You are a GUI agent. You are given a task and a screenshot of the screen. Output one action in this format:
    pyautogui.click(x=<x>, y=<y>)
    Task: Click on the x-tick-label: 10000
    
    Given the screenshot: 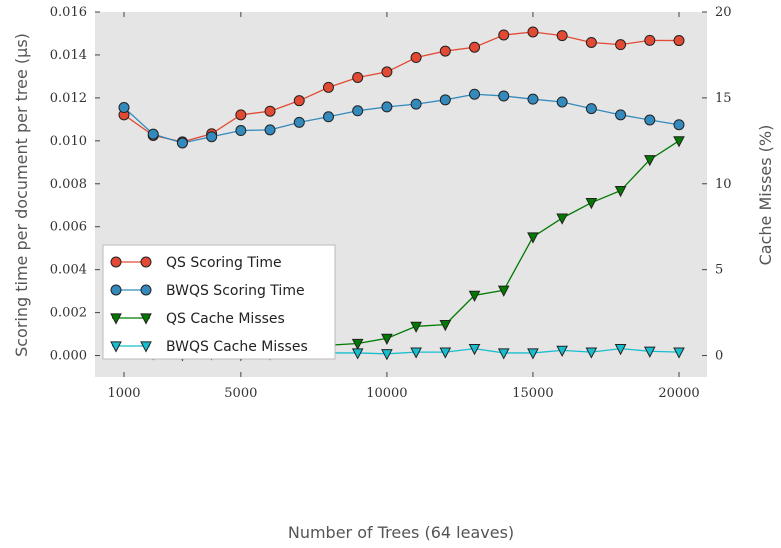 What is the action you would take?
    pyautogui.click(x=386, y=393)
    